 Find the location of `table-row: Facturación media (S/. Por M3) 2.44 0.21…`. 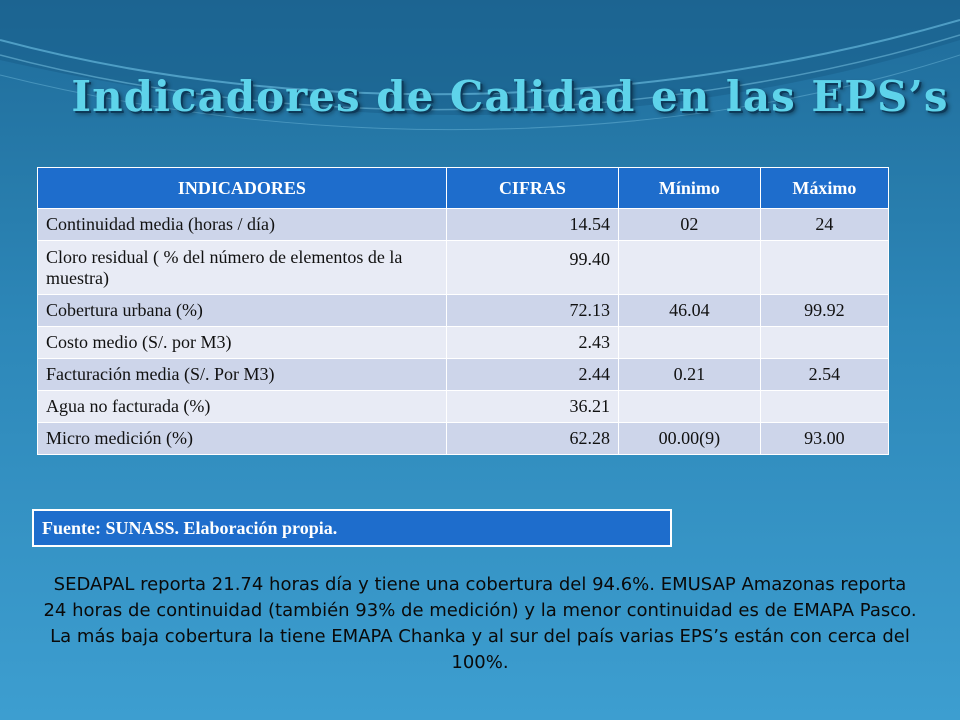

table-row: Facturación media (S/. Por M3) 2.44 0.21… is located at coordinates (463, 374).